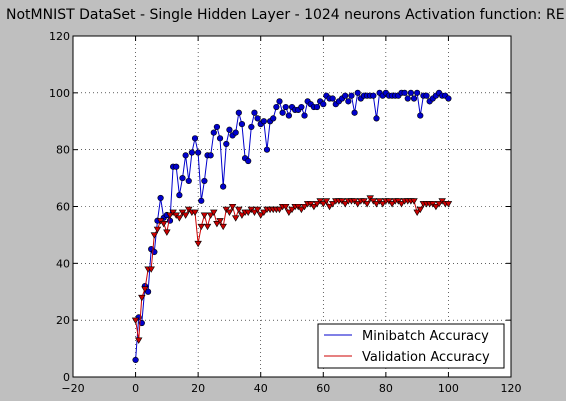 This screenshot has height=401, width=566. Describe the element at coordinates (63, 320) in the screenshot. I see `y-tick-label: 20` at that location.